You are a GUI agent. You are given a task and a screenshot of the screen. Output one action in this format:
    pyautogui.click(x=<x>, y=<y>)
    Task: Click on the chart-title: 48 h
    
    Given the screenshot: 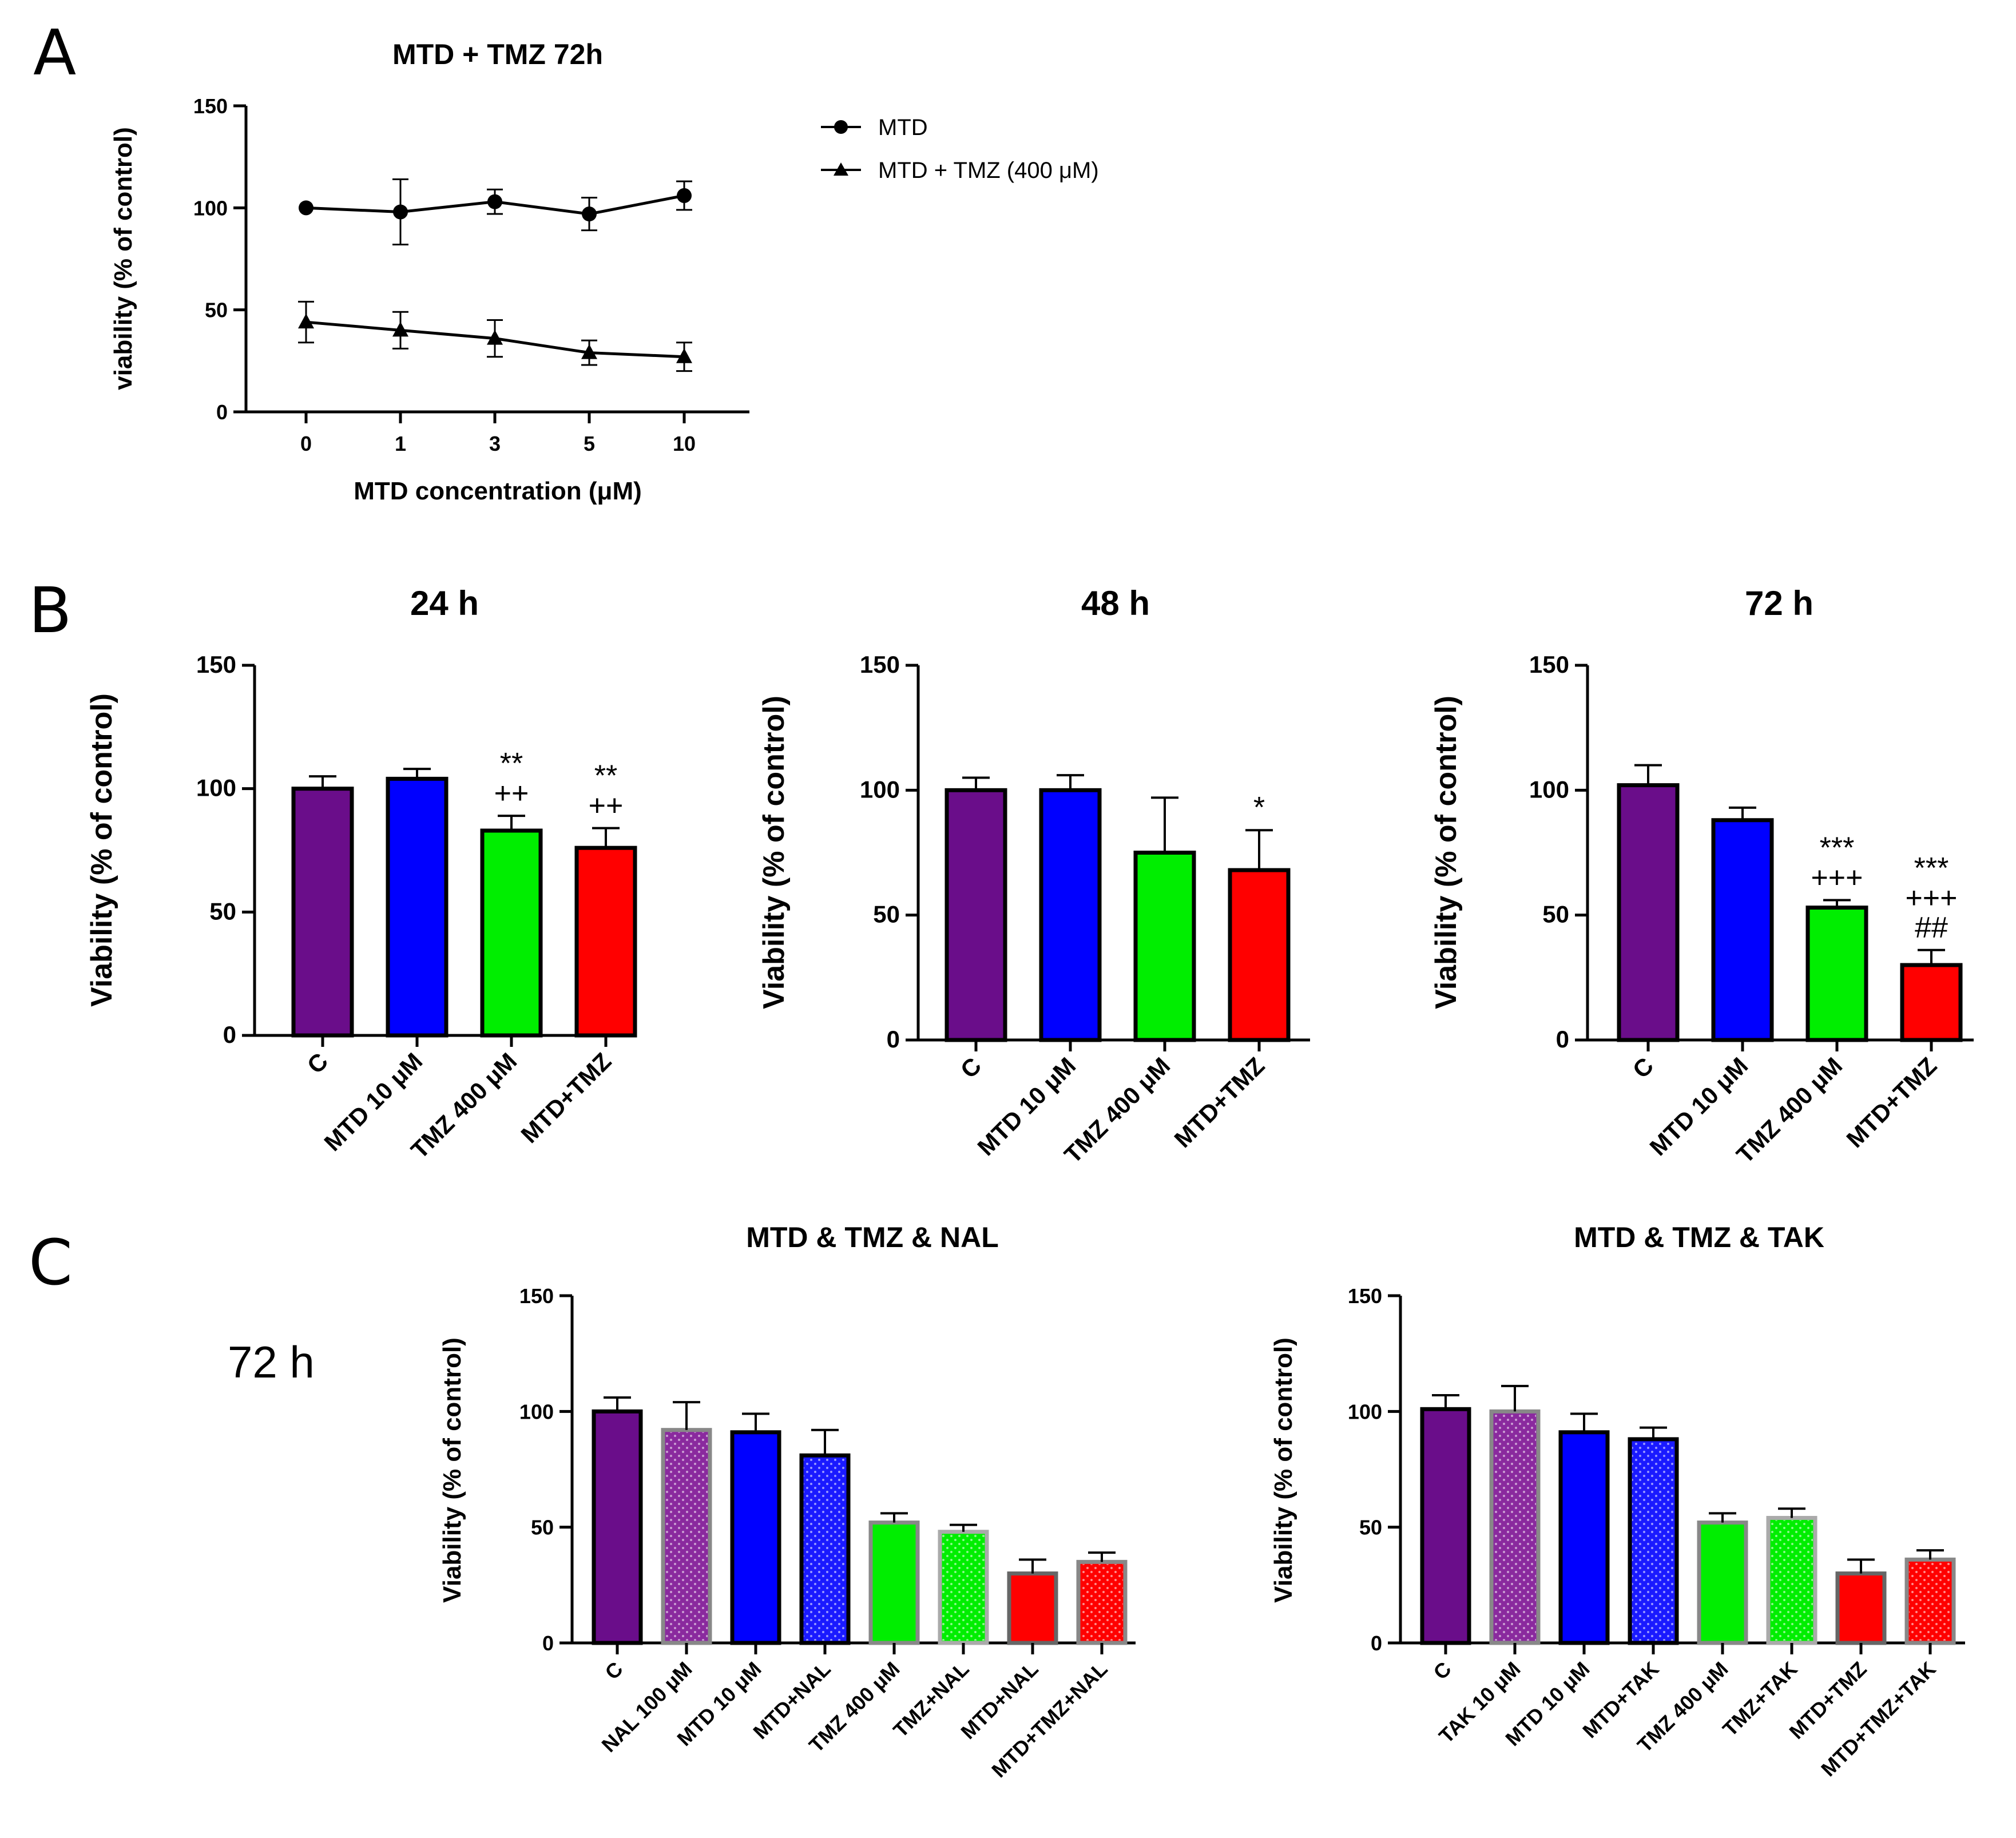 What is the action you would take?
    pyautogui.click(x=1115, y=603)
    